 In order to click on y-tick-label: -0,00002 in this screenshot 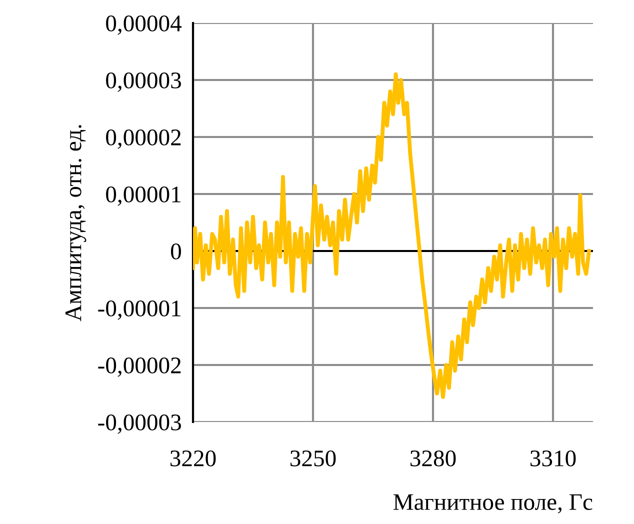, I will do `click(139, 367)`.